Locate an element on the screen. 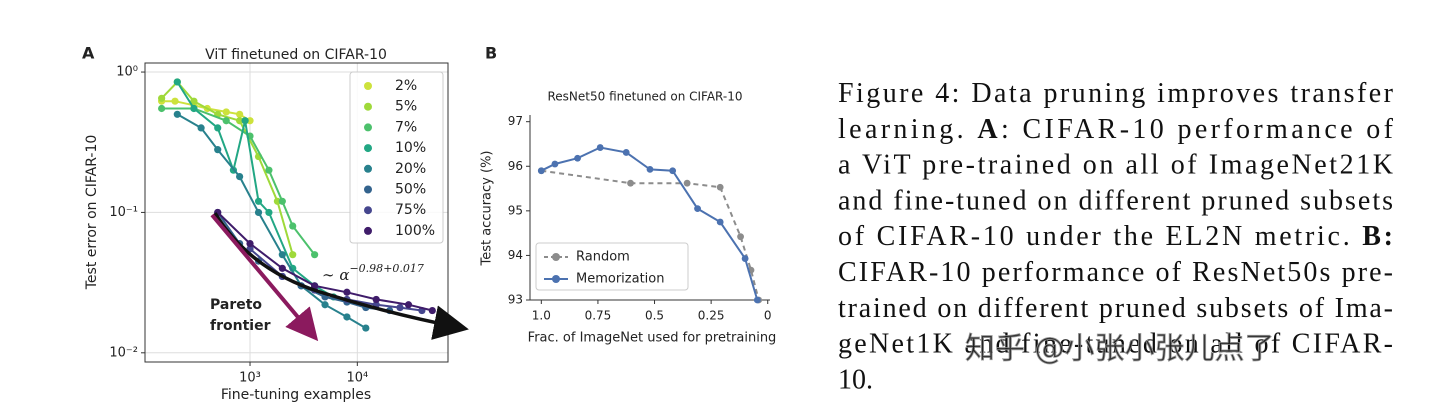 Image resolution: width=1440 pixels, height=415 pixels. fit-annotation-part: −0.98 is located at coordinates (366, 268).